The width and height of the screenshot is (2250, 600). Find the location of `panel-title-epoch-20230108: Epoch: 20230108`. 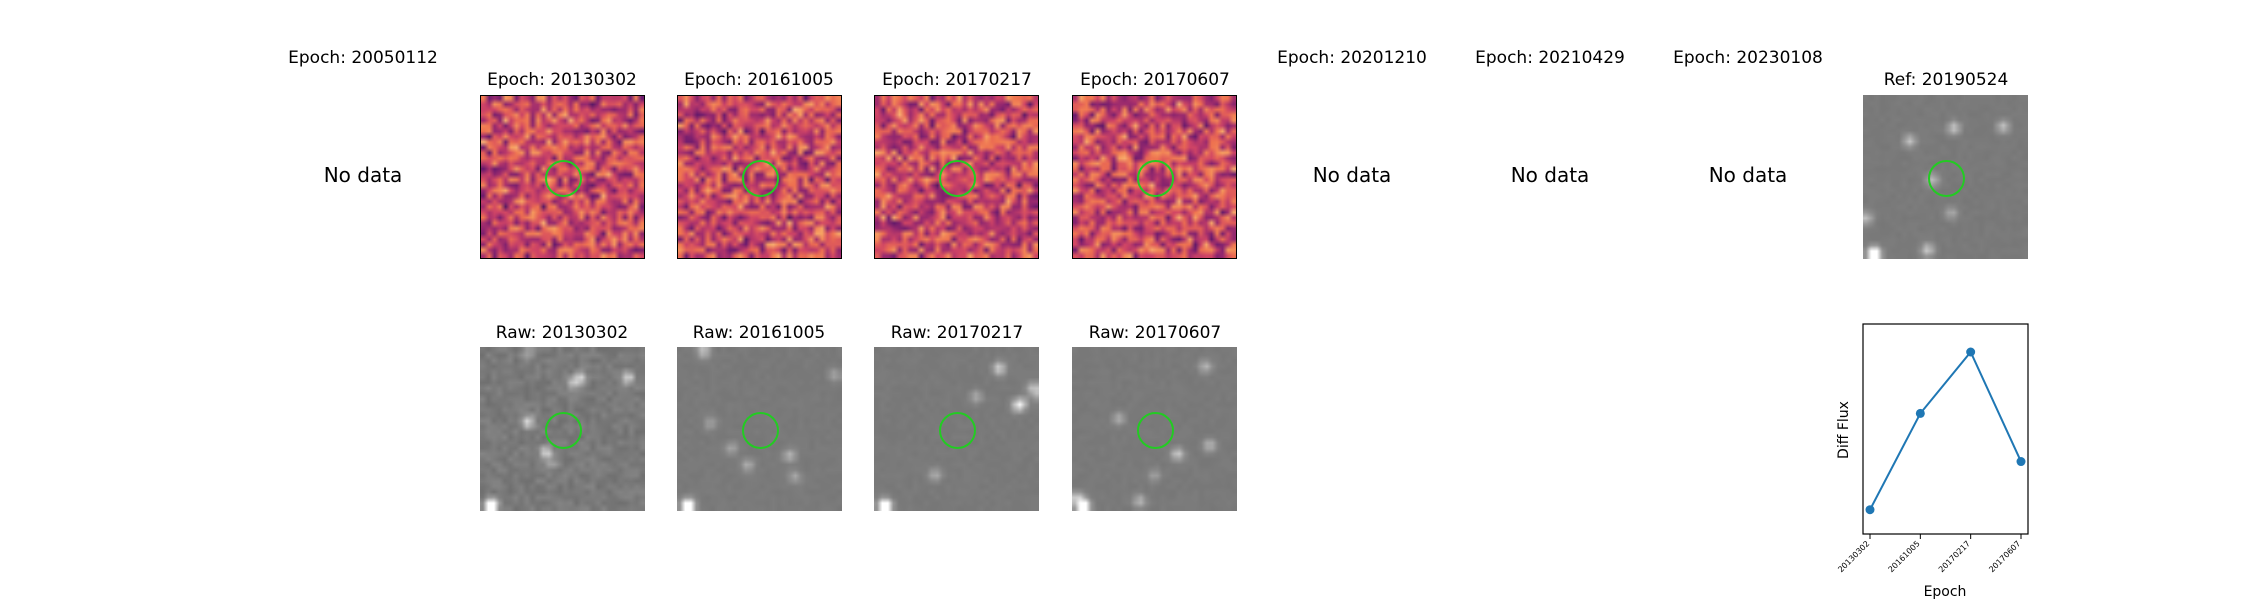

panel-title-epoch-20230108: Epoch: 20230108 is located at coordinates (1748, 58).